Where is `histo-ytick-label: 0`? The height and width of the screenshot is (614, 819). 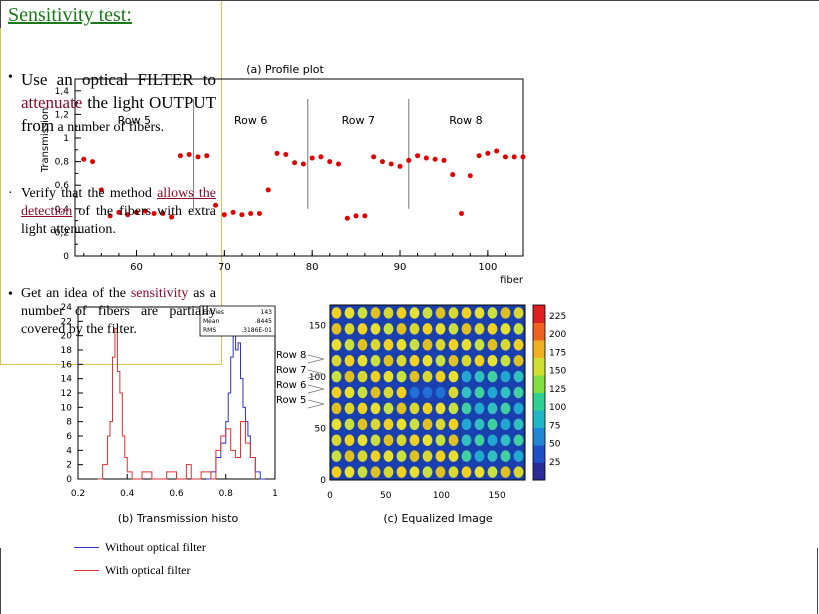 histo-ytick-label: 0 is located at coordinates (69, 480).